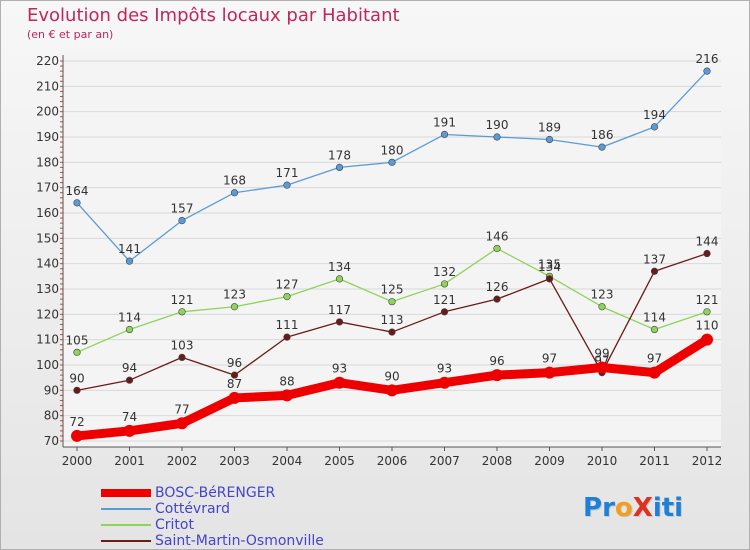 This screenshot has height=550, width=750. I want to click on data-label: 87, so click(234, 384).